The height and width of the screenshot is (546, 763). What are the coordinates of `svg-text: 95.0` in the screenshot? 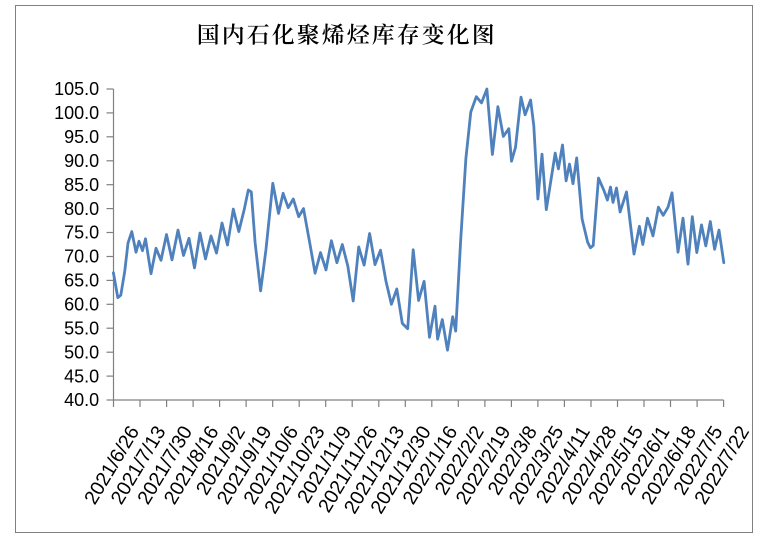 It's located at (81, 137).